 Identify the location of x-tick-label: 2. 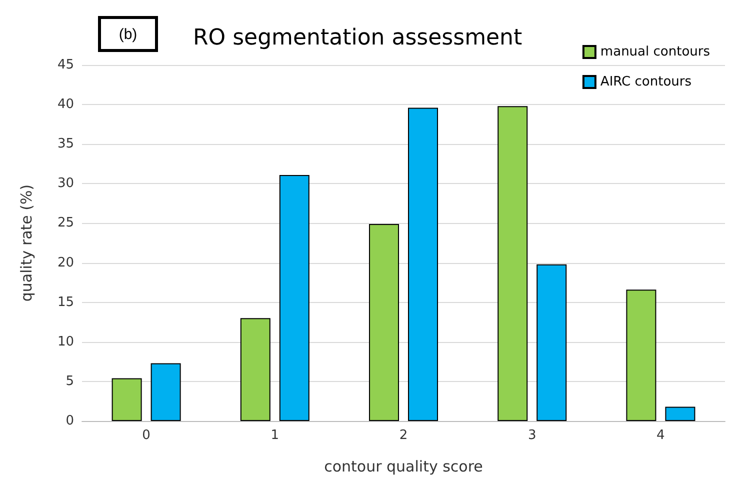
(403, 435).